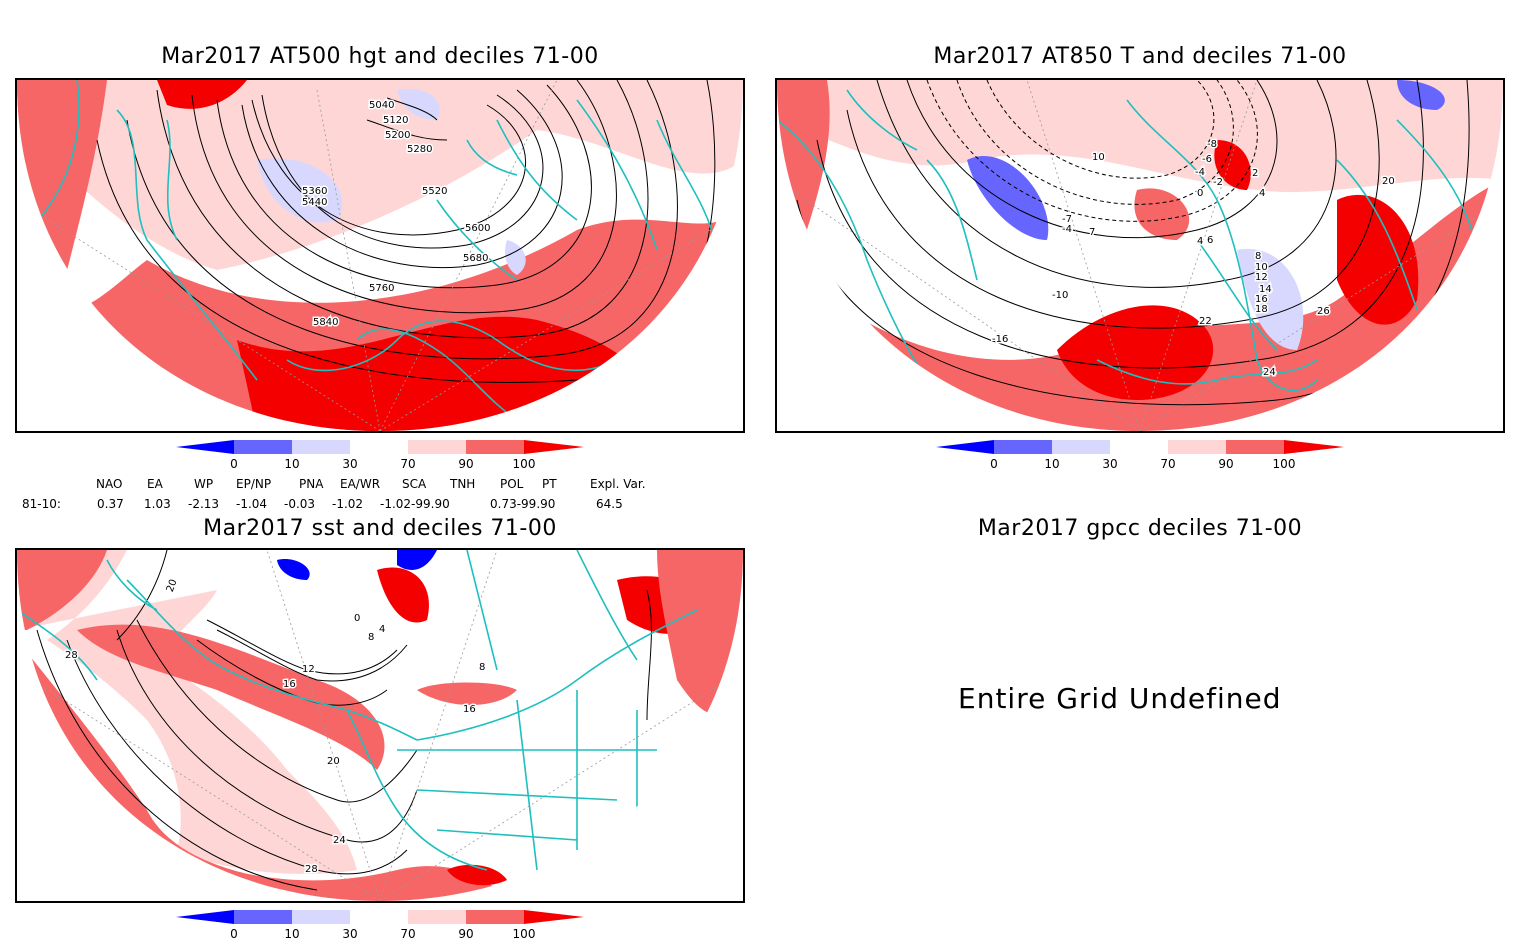  I want to click on hgt-panel-title: Mar2017 AT500 hgt and deciles 71-00, so click(380, 56).